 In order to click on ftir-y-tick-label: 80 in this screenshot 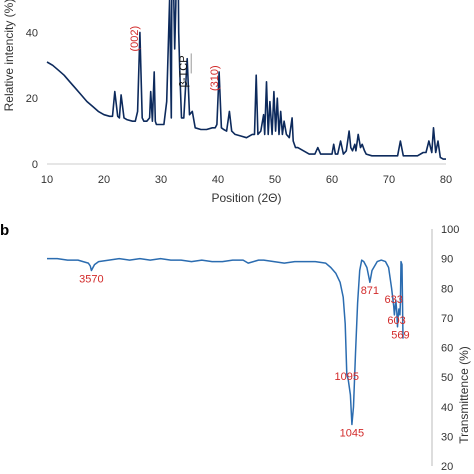, I will do `click(447, 289)`.